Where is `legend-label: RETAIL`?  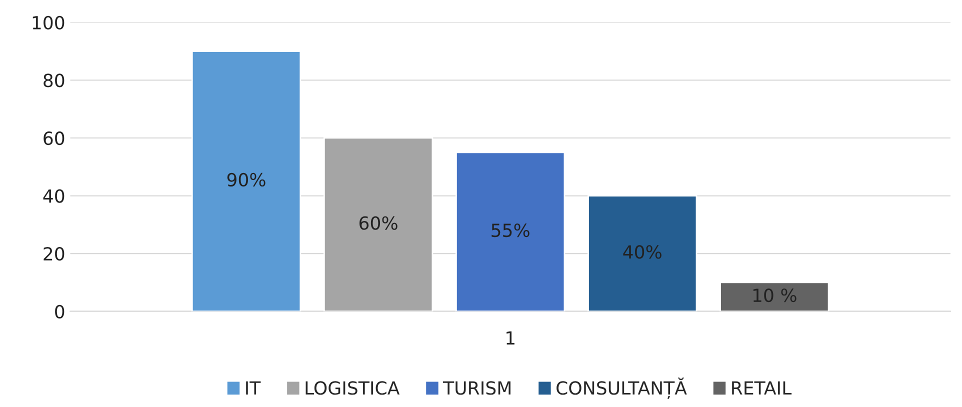 legend-label: RETAIL is located at coordinates (762, 388).